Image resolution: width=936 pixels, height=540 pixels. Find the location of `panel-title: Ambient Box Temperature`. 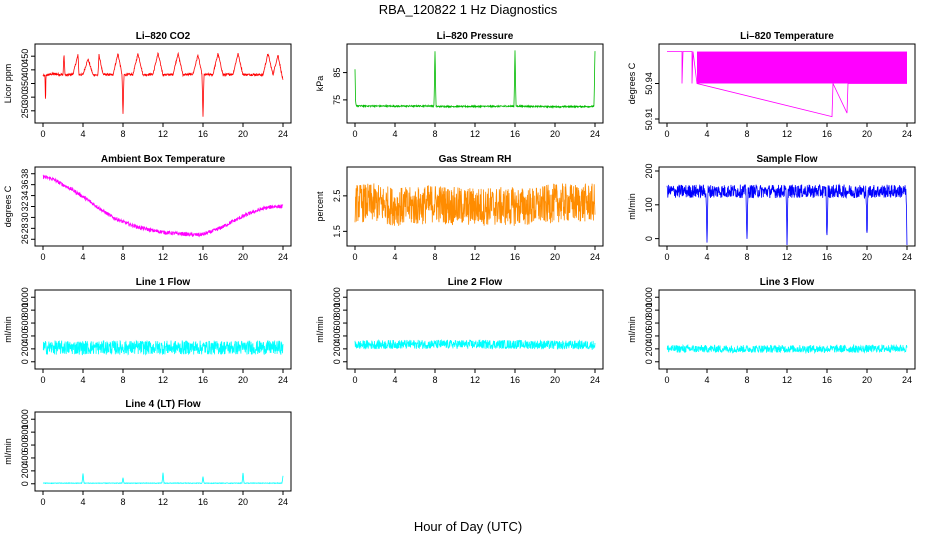

panel-title: Ambient Box Temperature is located at coordinates (163, 159).